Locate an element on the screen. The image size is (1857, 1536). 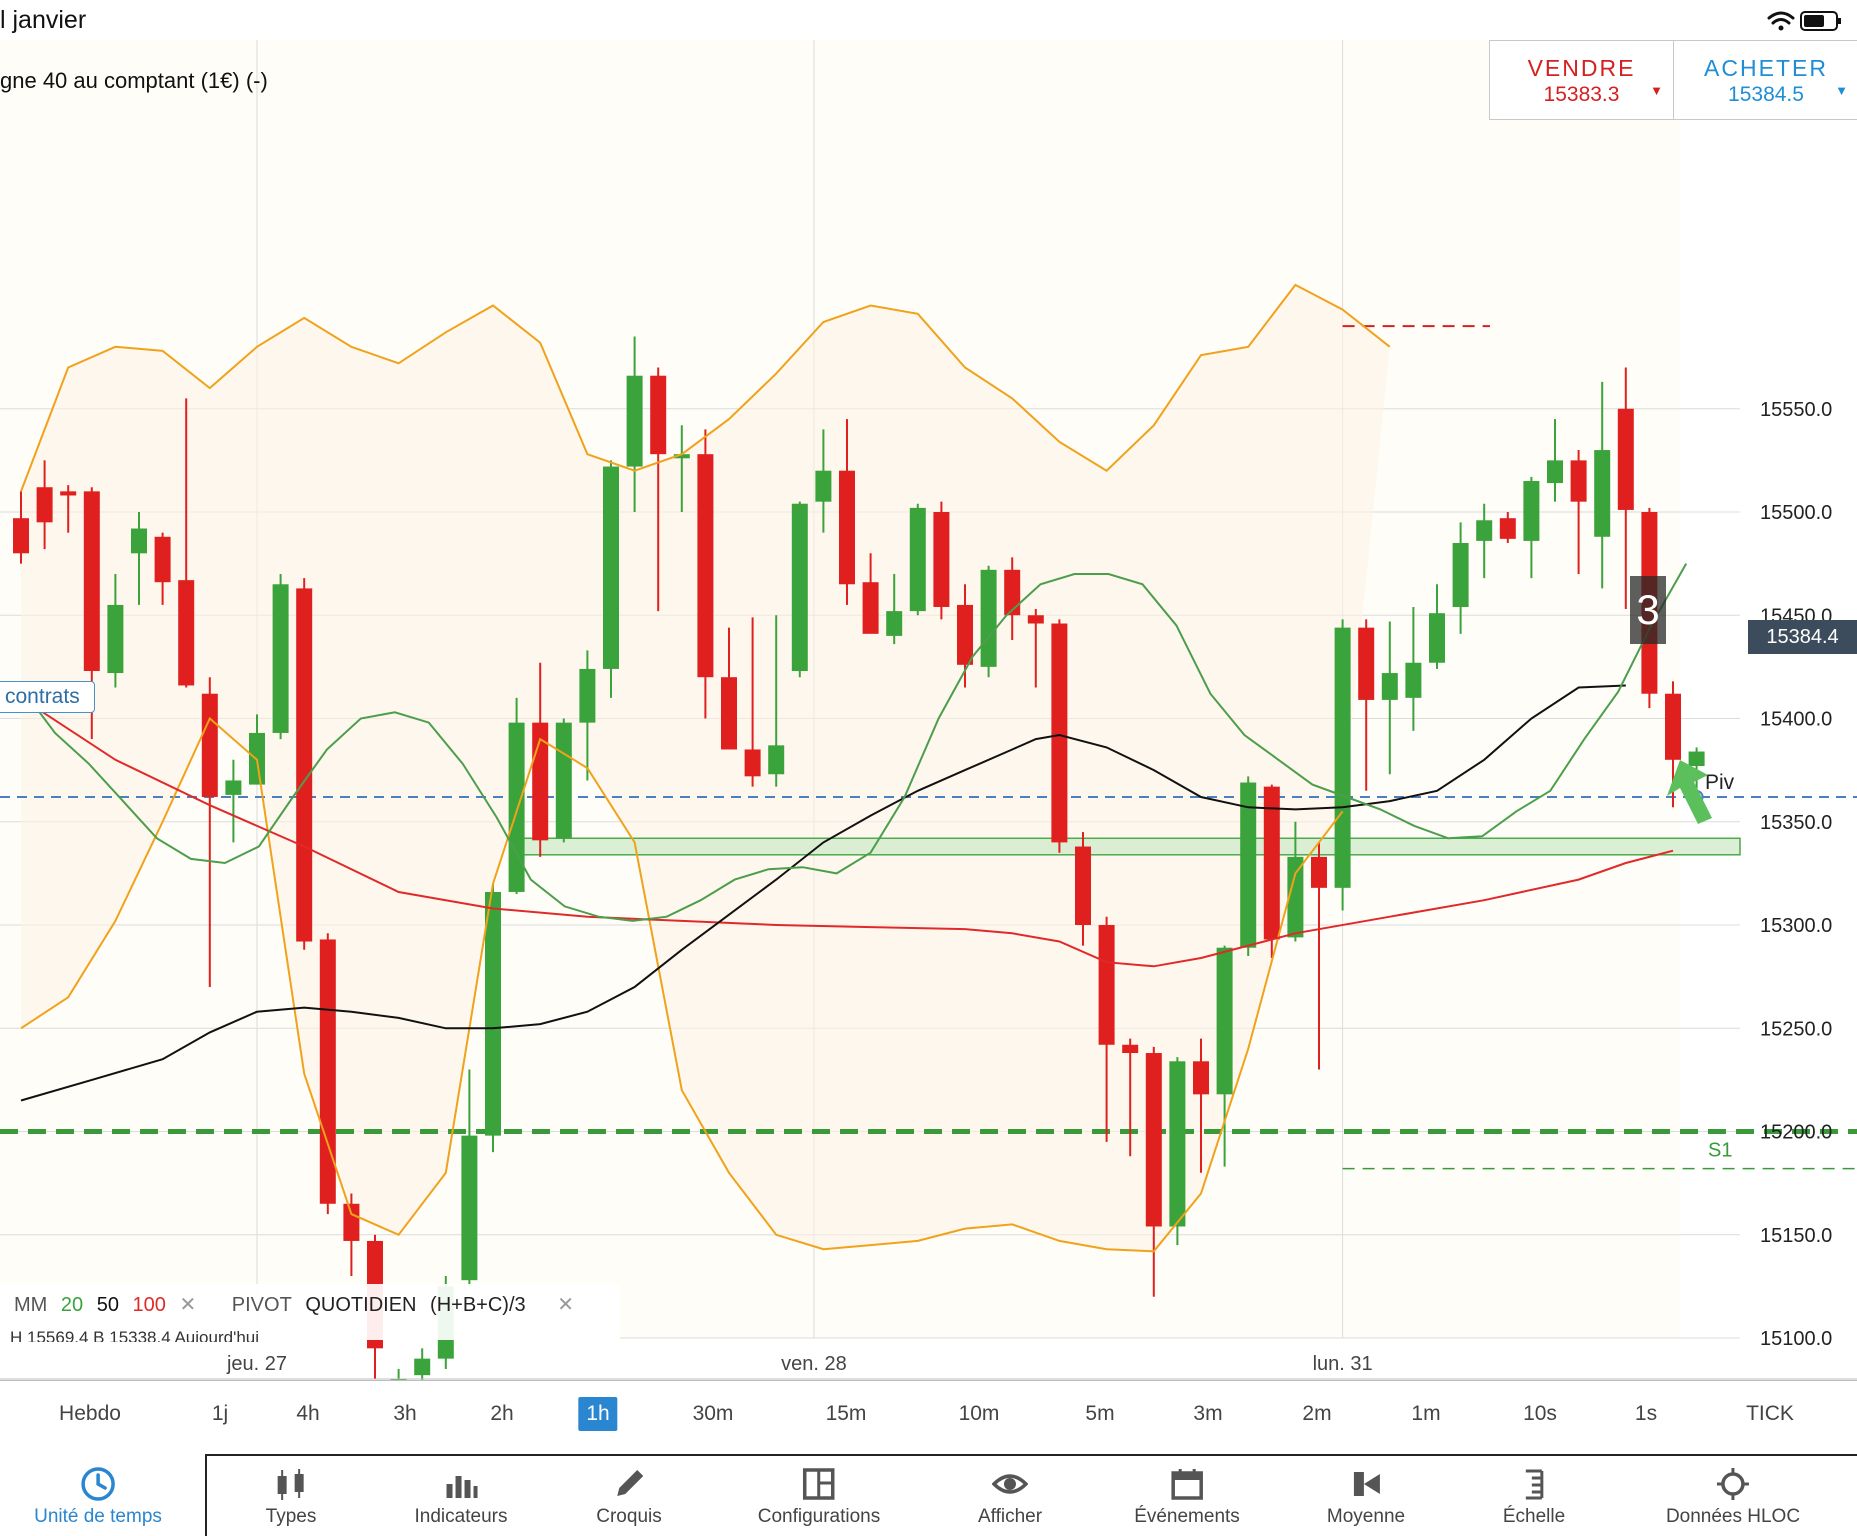
legend-pivot-close-icon: ✕ is located at coordinates (565, 1305).